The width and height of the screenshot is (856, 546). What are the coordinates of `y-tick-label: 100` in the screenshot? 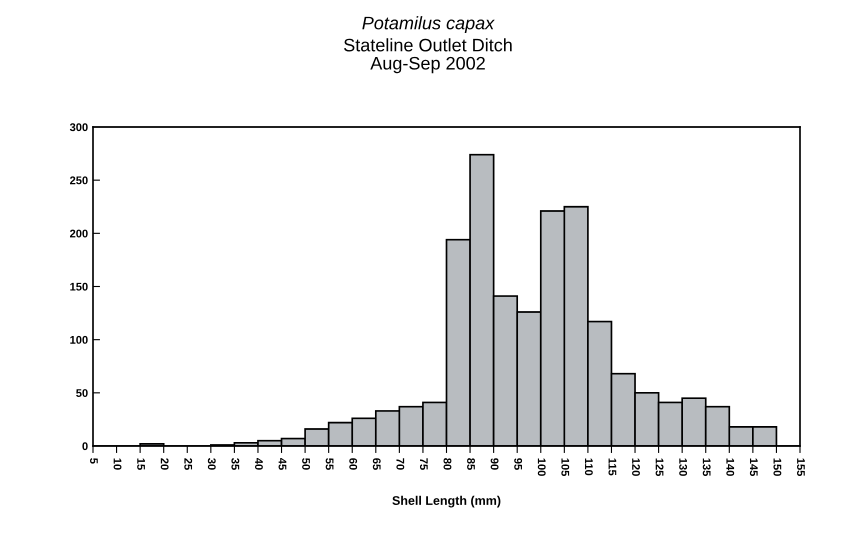 It's located at (79, 340).